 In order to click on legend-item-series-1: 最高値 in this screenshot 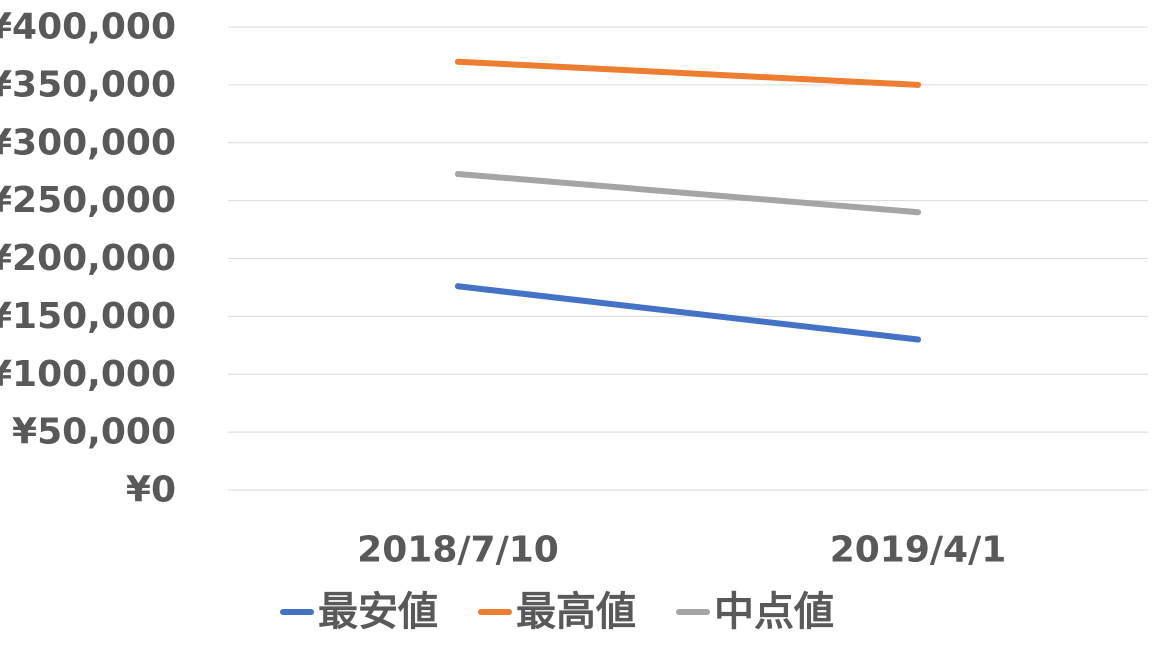, I will do `click(557, 612)`.